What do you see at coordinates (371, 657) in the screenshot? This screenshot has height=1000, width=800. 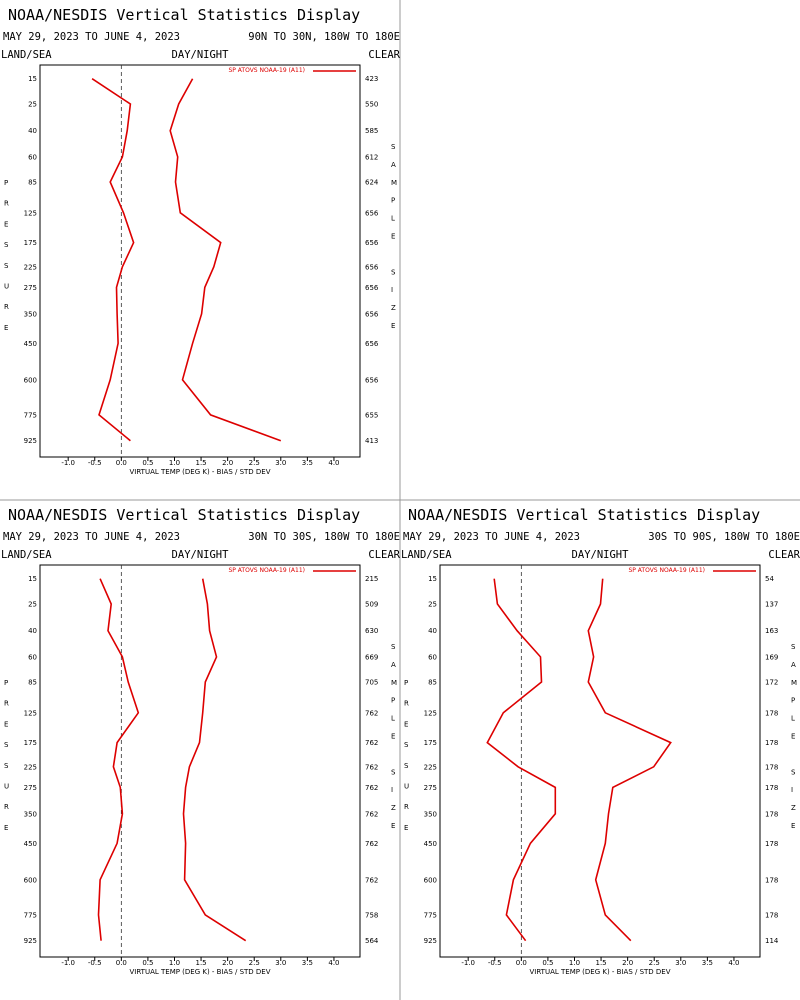 I see `sample-size-label: 669` at bounding box center [371, 657].